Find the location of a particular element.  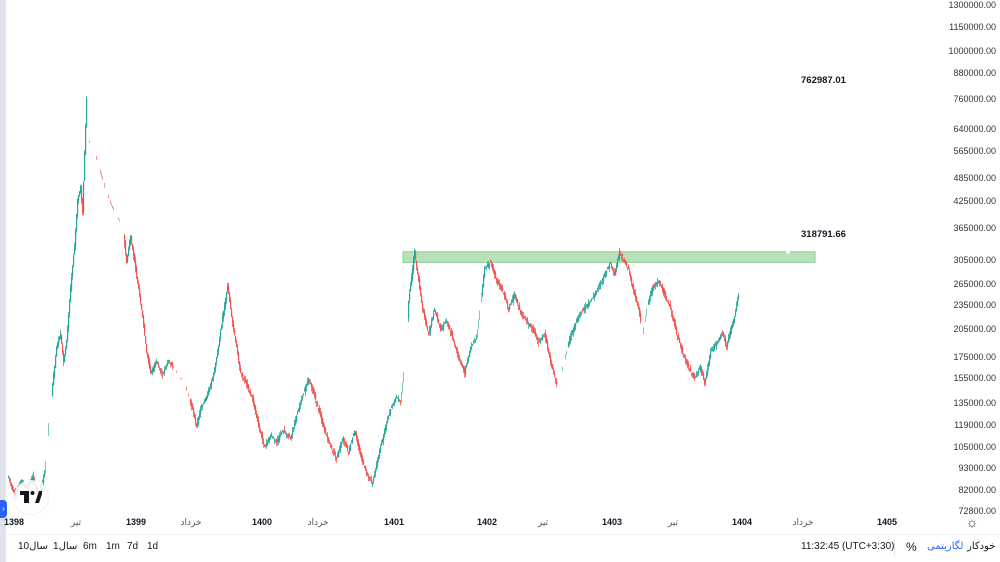

auto-scale-button: خودکار is located at coordinates (981, 546).